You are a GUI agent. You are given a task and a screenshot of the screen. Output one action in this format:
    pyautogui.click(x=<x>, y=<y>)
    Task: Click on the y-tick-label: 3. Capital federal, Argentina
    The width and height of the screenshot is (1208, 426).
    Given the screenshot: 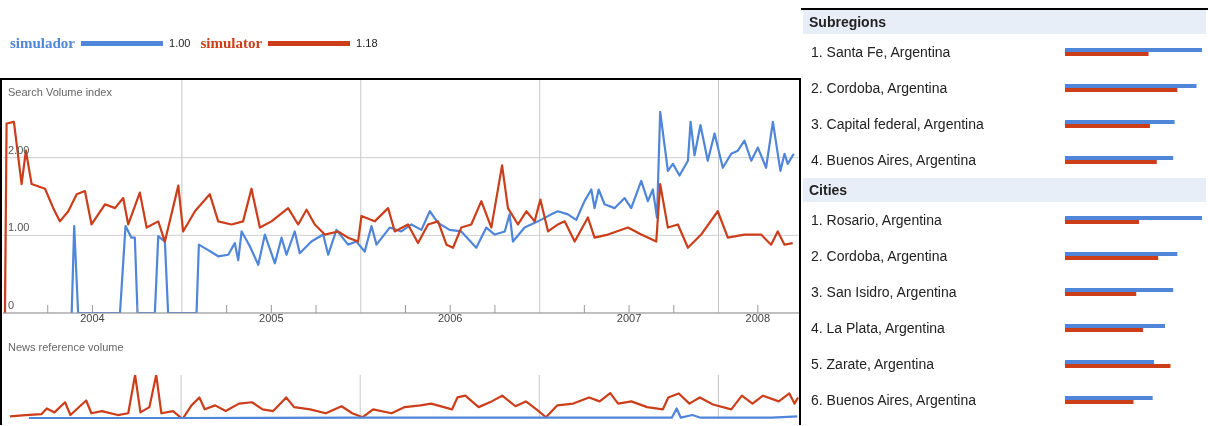 What is the action you would take?
    pyautogui.click(x=897, y=124)
    